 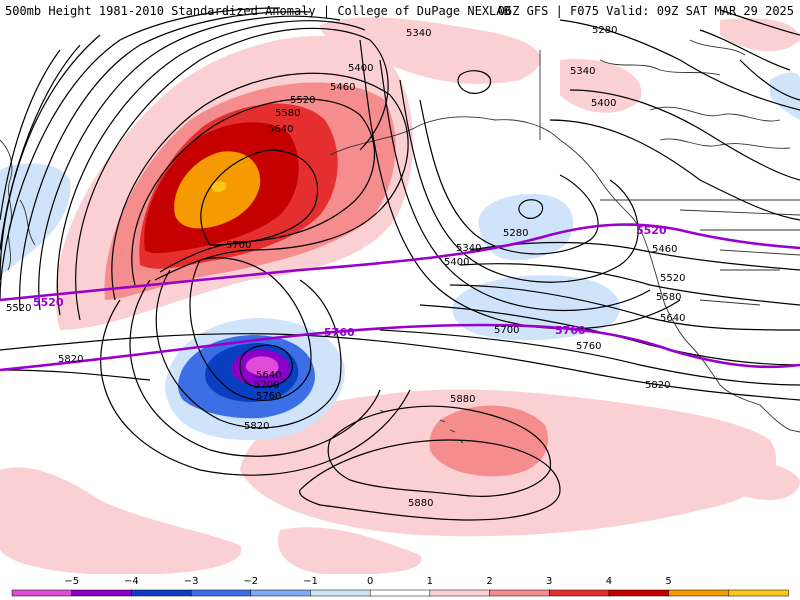 I want to click on colorbar-tick-label: 2, so click(x=489, y=581).